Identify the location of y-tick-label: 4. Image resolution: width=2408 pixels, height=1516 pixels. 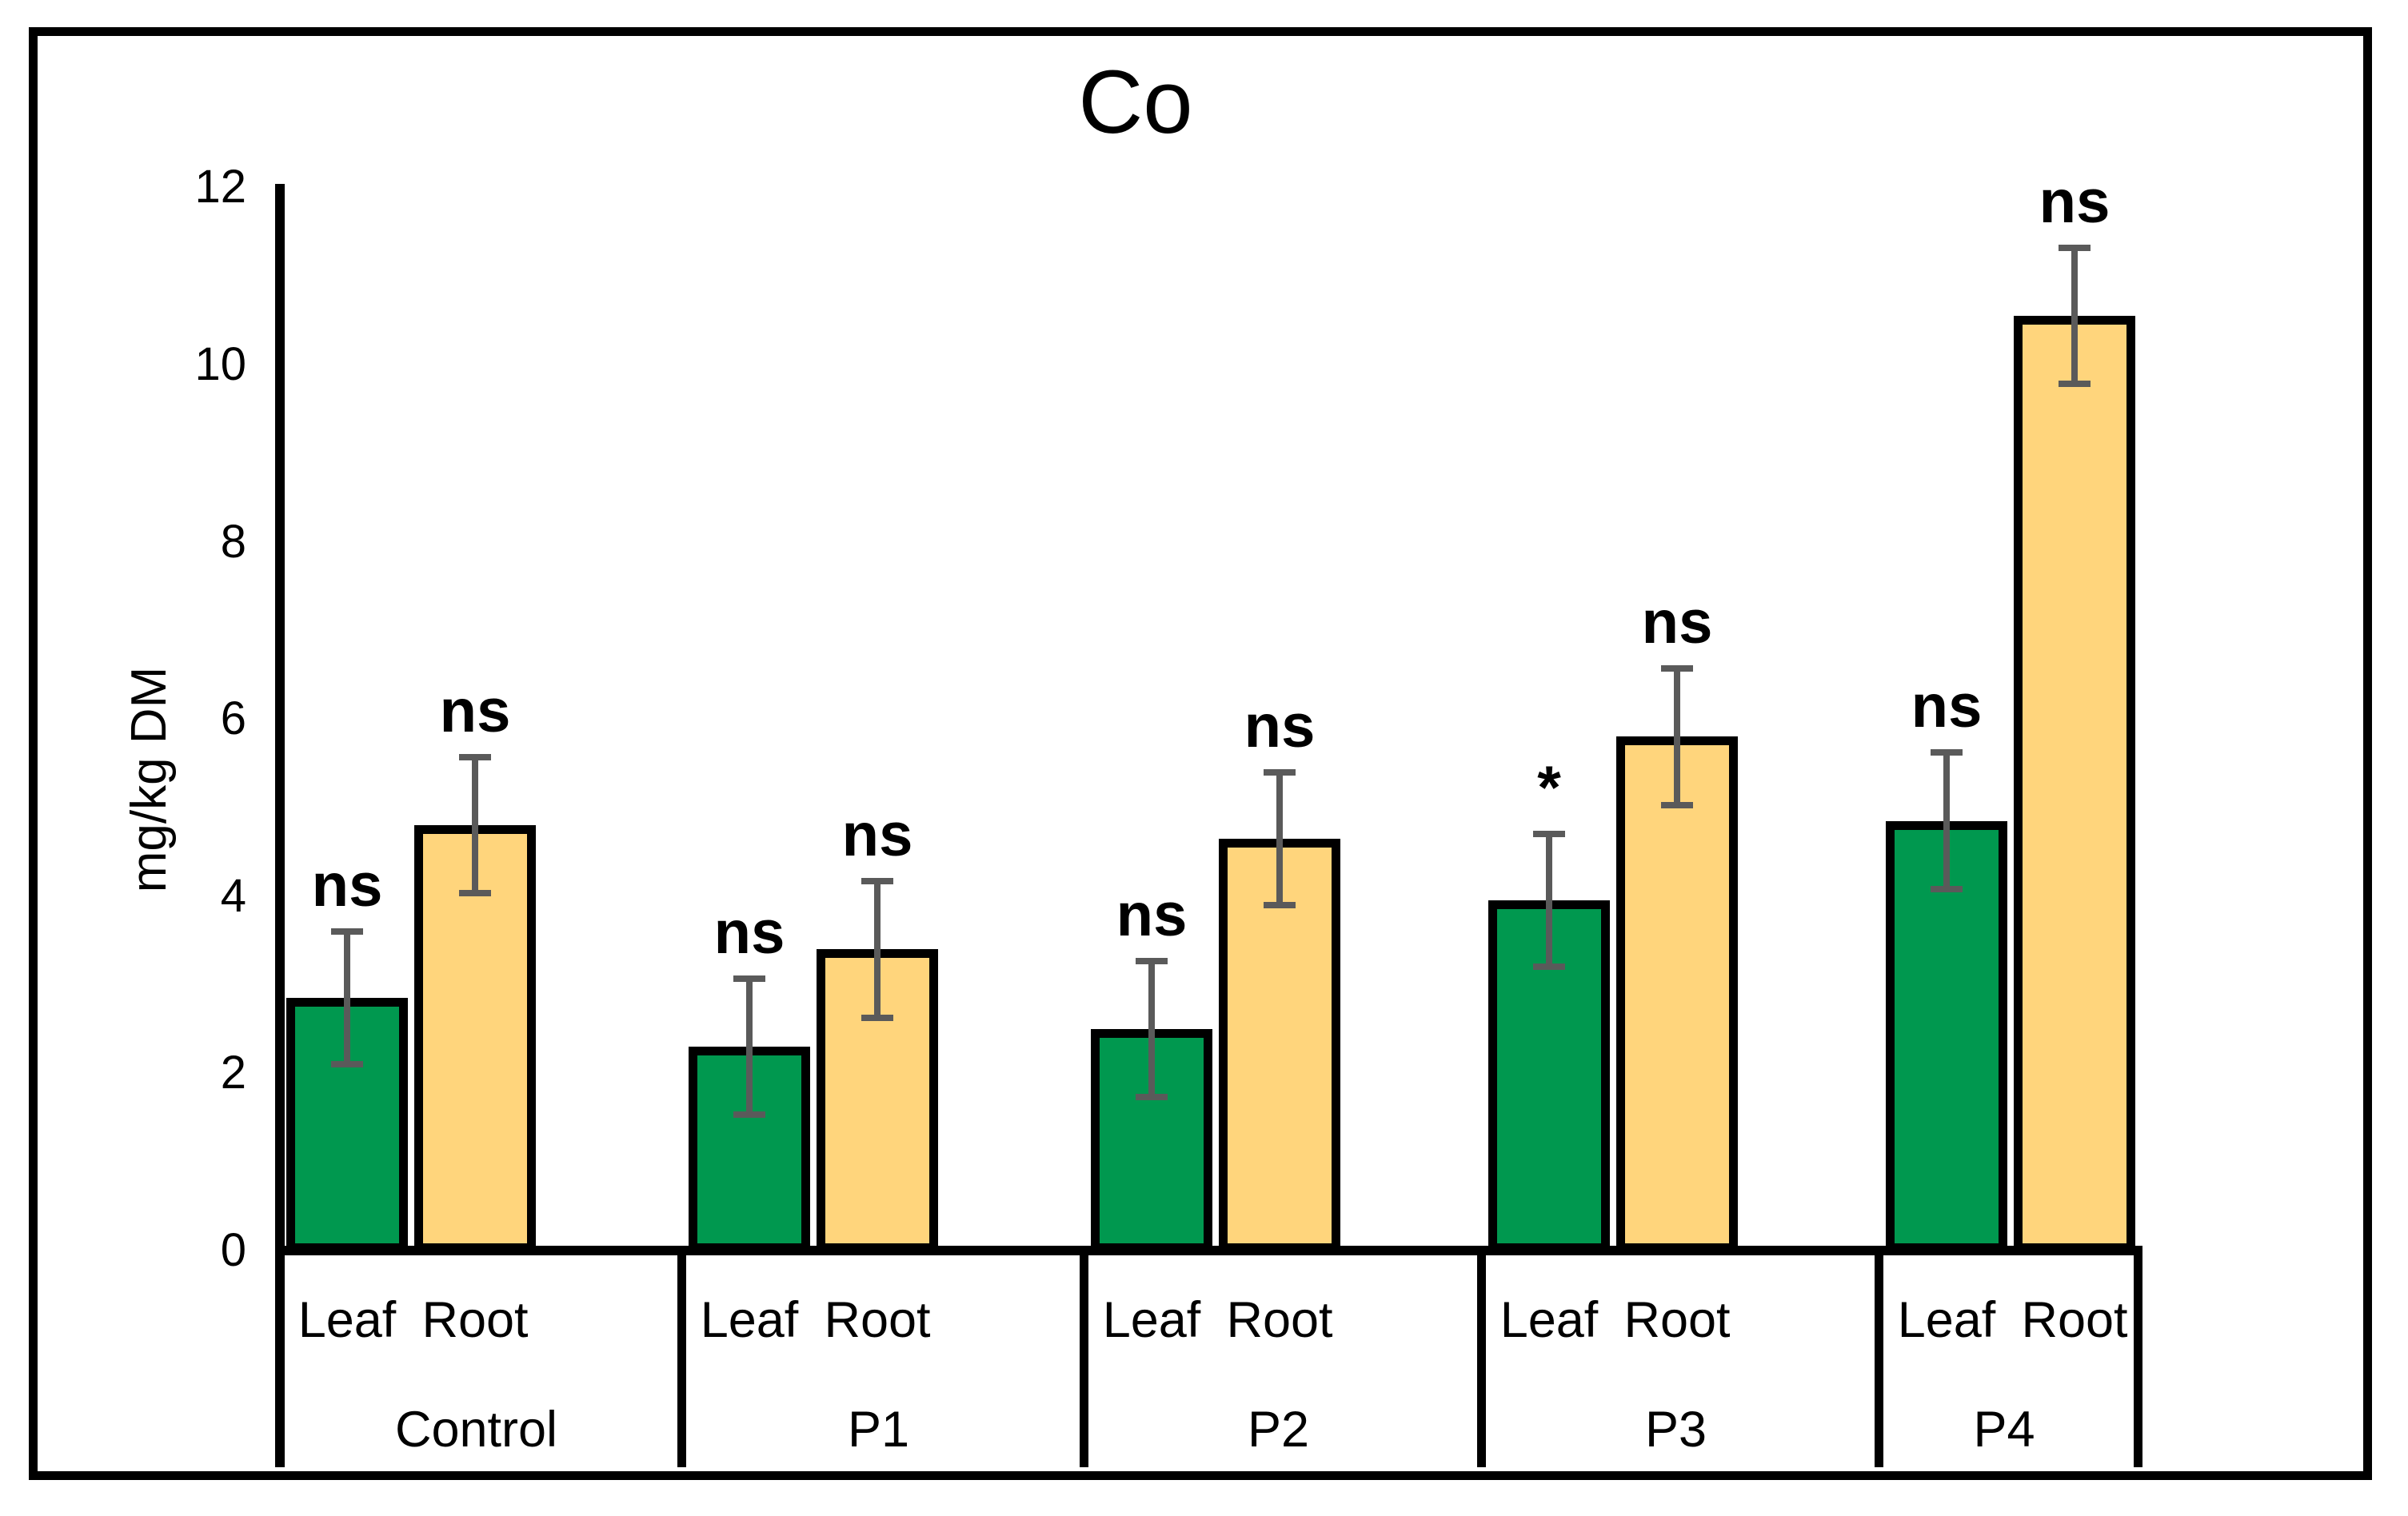
(233, 896).